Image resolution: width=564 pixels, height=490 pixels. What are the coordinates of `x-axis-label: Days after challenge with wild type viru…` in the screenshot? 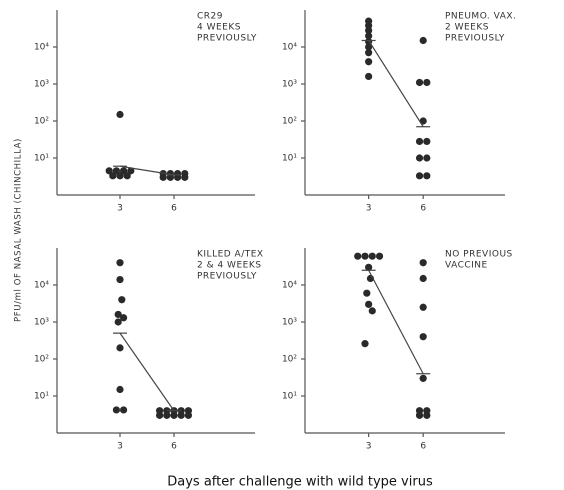 It's located at (300, 482).